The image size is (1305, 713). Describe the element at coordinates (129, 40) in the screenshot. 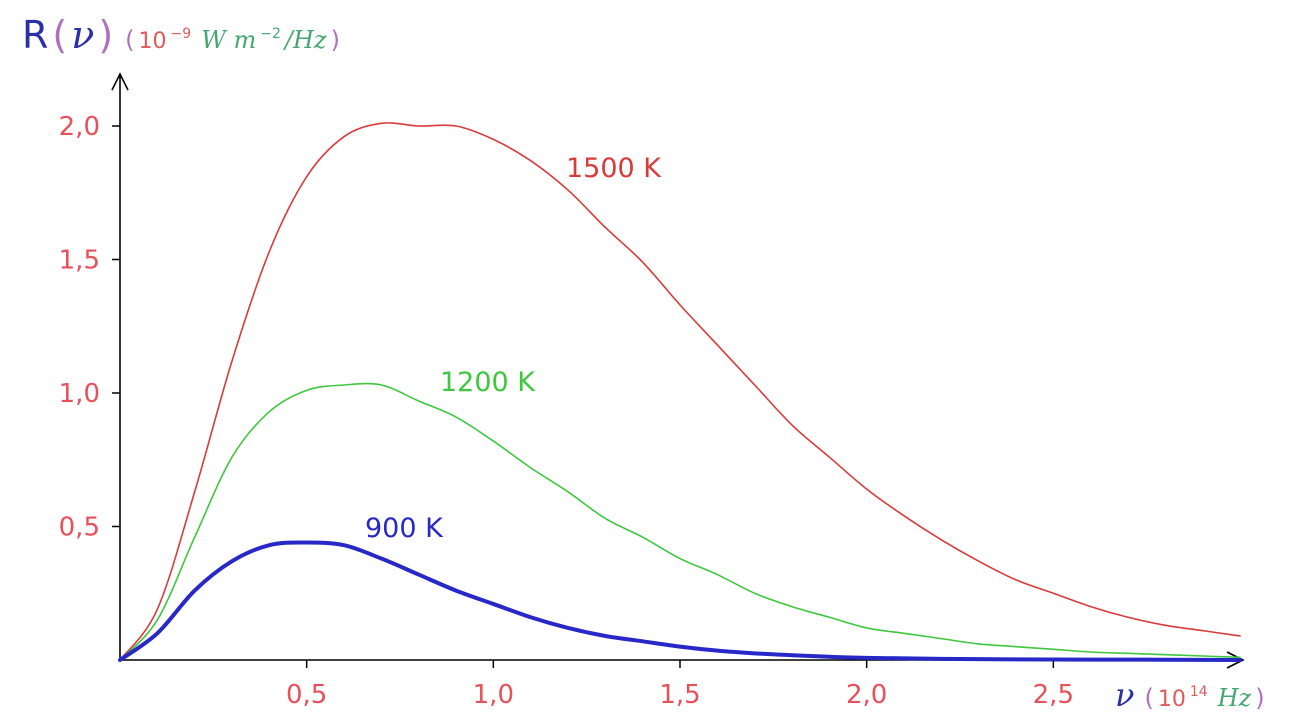

I see `y-unit-open: (` at that location.